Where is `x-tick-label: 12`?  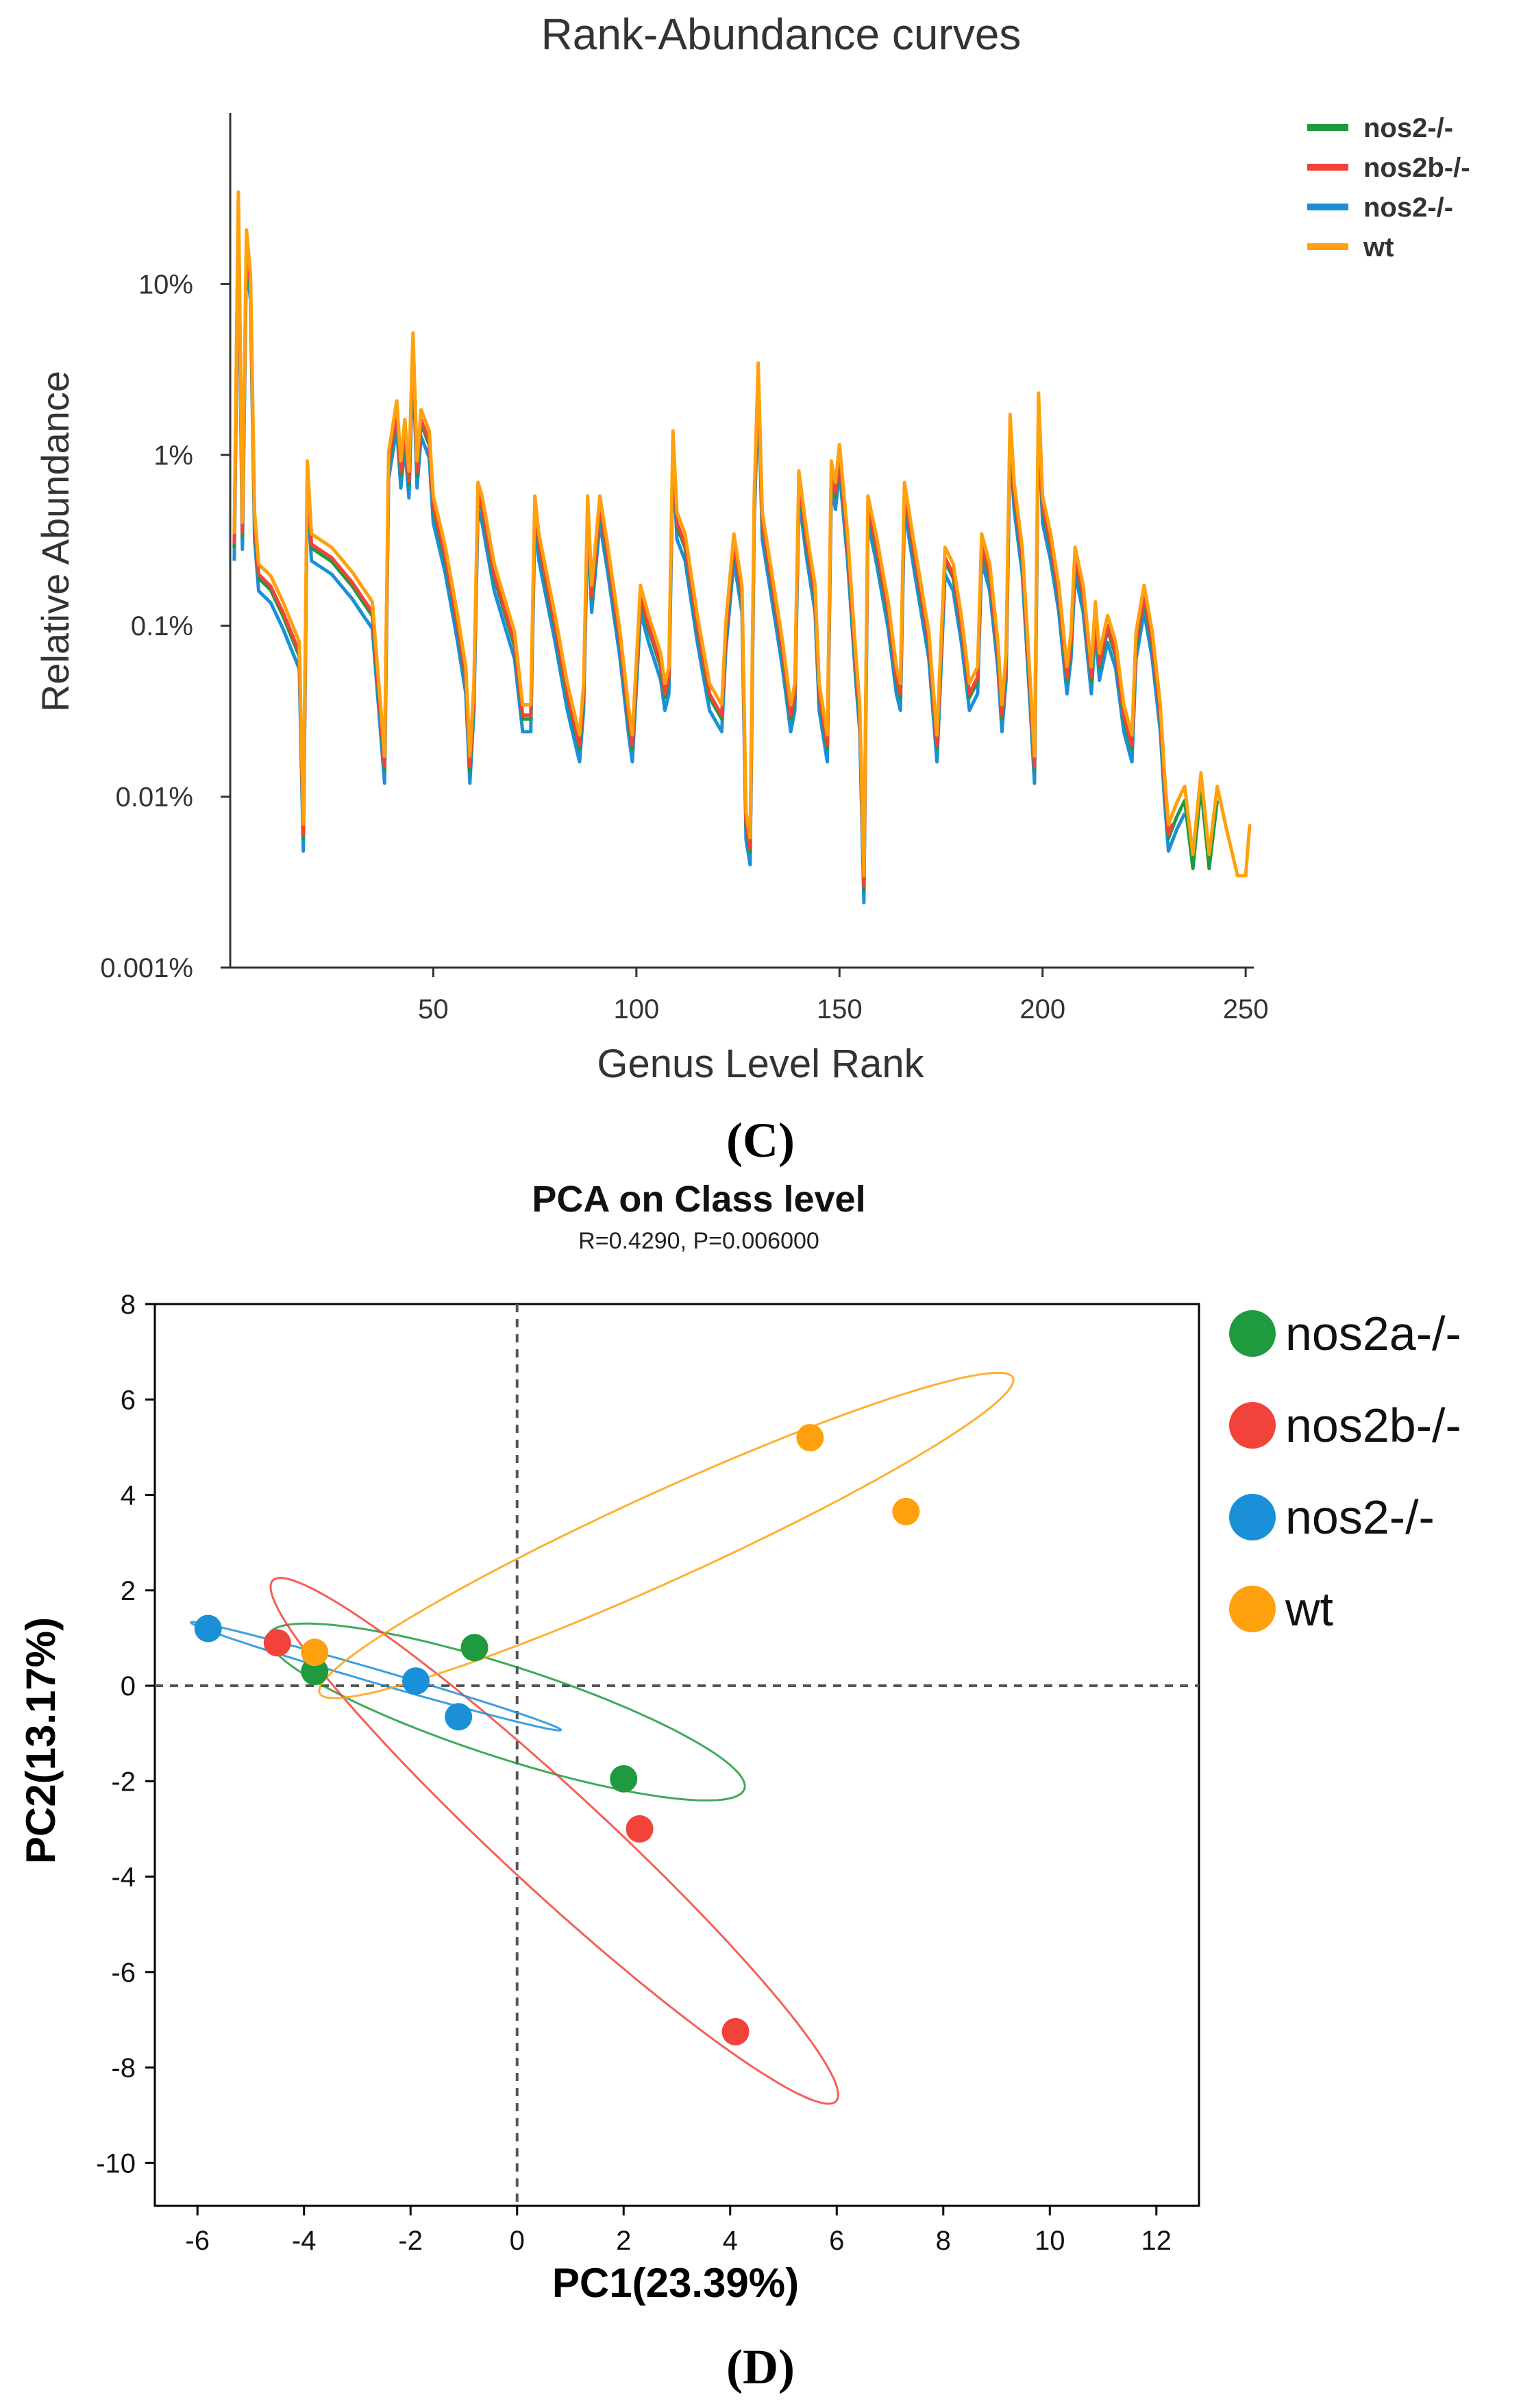 x-tick-label: 12 is located at coordinates (1156, 2241).